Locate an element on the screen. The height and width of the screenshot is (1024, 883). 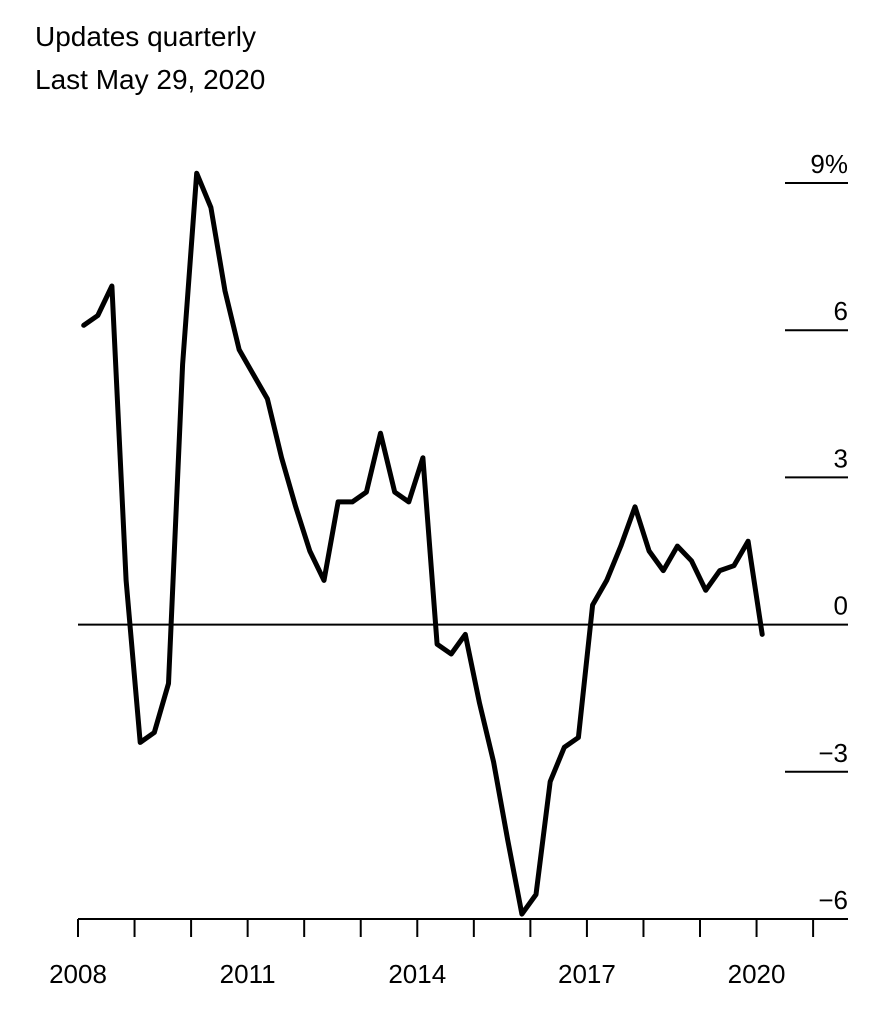
x-tick-label: 2020 is located at coordinates (757, 974).